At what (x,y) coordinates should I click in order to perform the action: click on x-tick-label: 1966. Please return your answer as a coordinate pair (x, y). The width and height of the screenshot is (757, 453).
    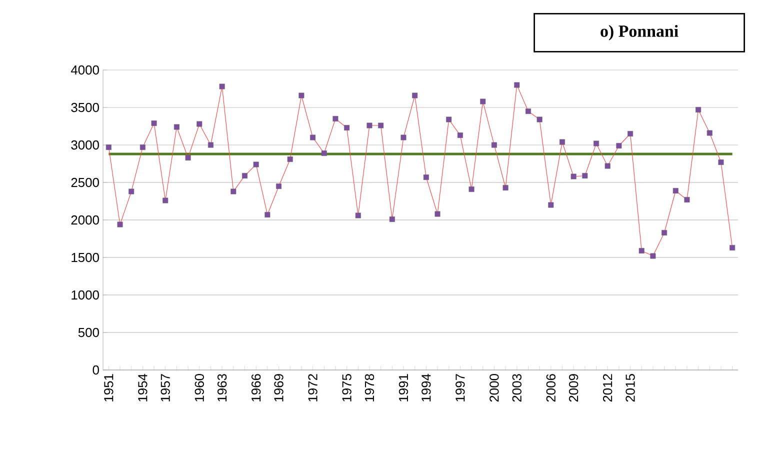
    Looking at the image, I should click on (256, 388).